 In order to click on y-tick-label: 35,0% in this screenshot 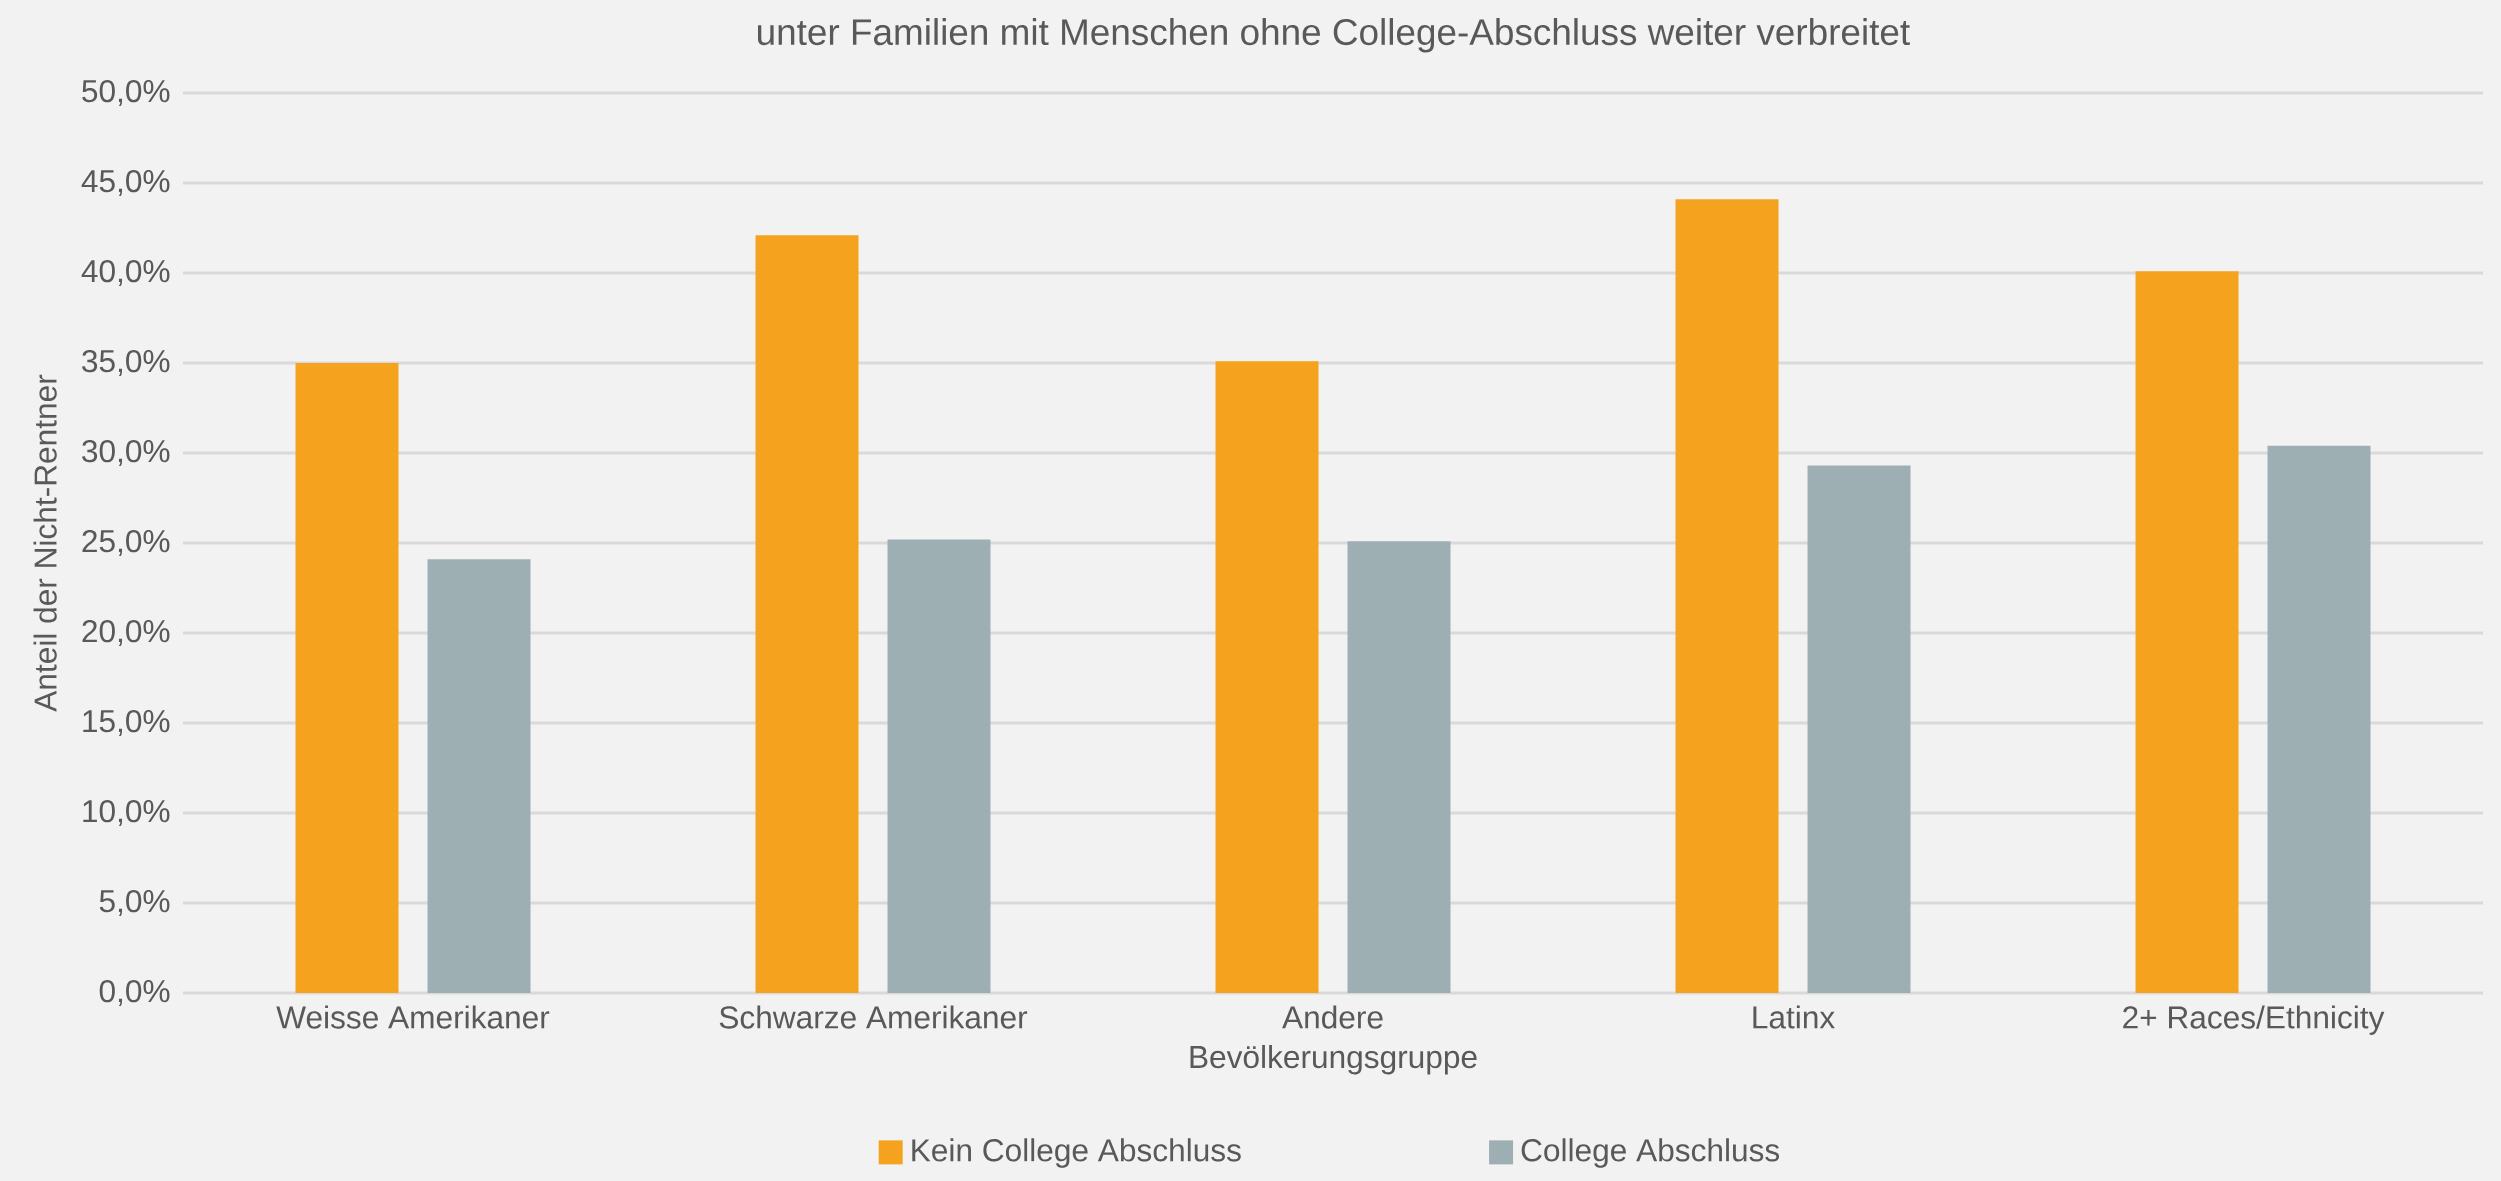, I will do `click(126, 363)`.